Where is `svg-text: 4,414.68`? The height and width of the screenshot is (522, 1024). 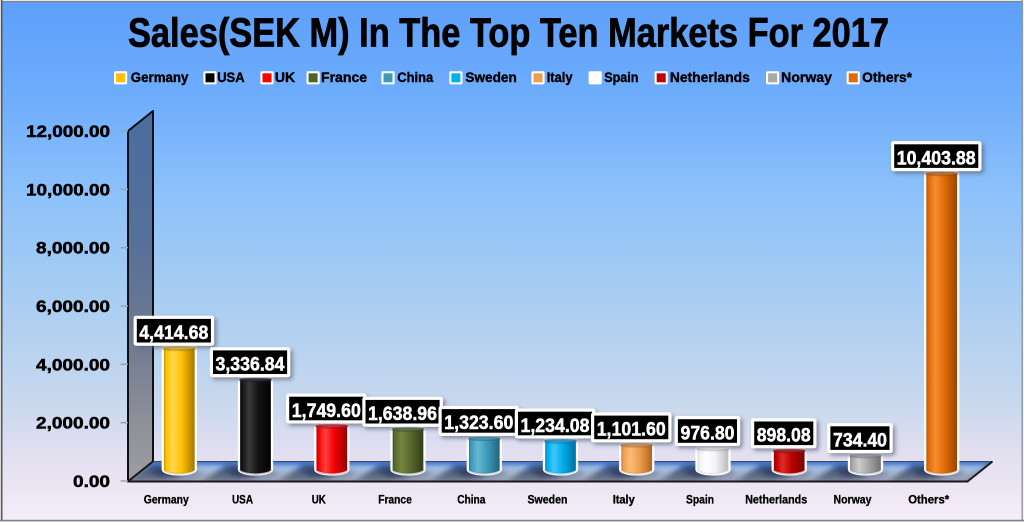
svg-text: 4,414.68 is located at coordinates (173, 333).